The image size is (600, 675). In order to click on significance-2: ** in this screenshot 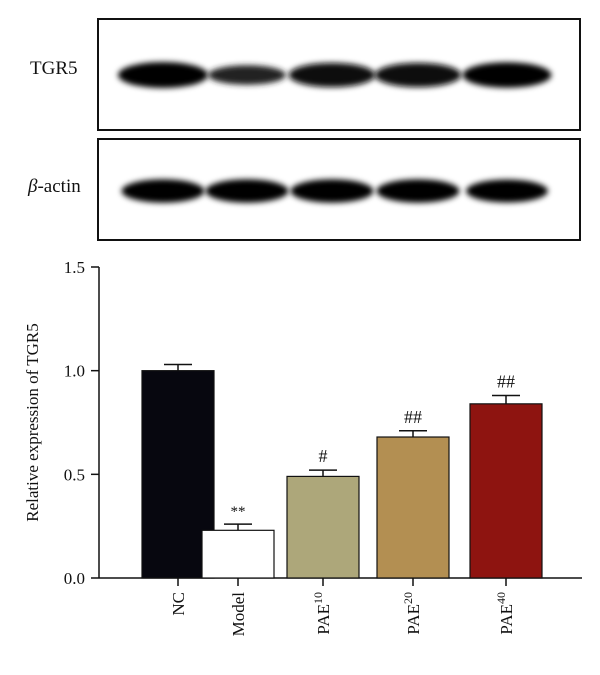, I will do `click(238, 512)`.